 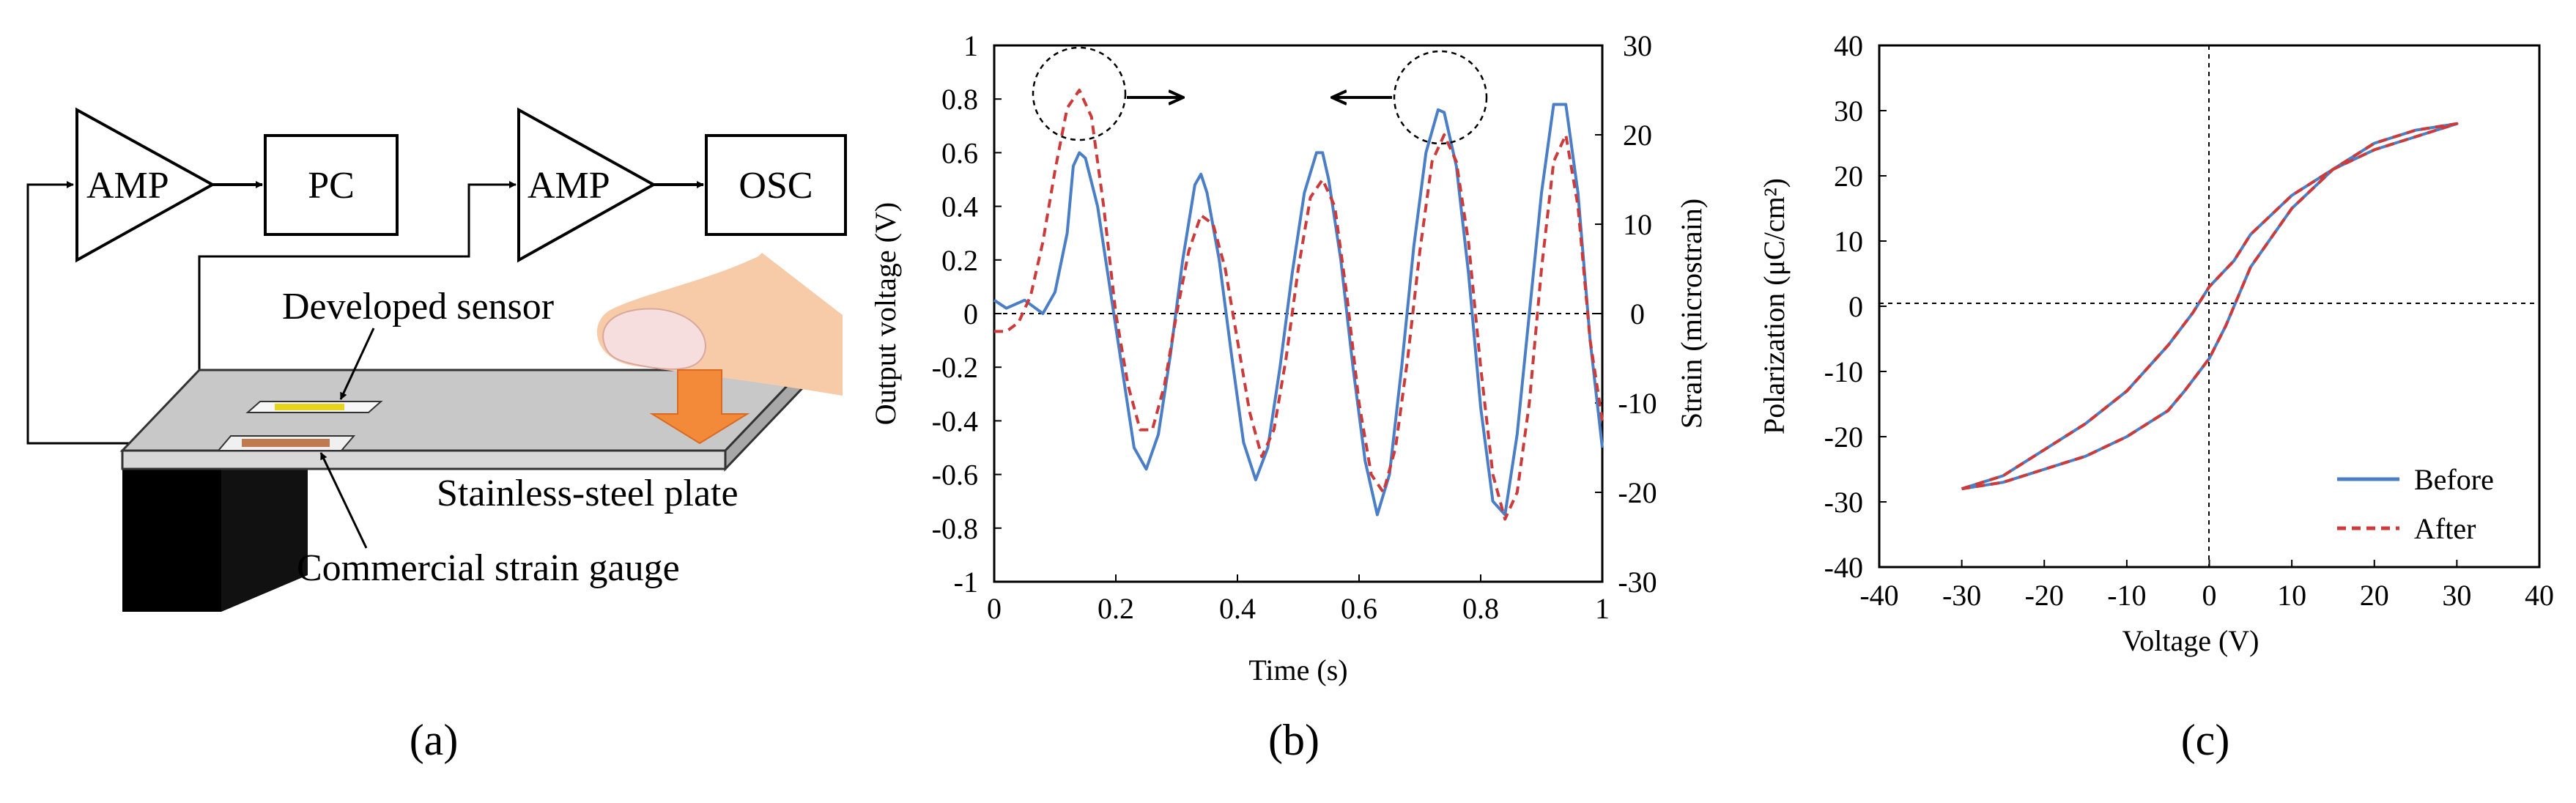 I want to click on chart-b-xtick-label: 0.4, so click(x=1237, y=608).